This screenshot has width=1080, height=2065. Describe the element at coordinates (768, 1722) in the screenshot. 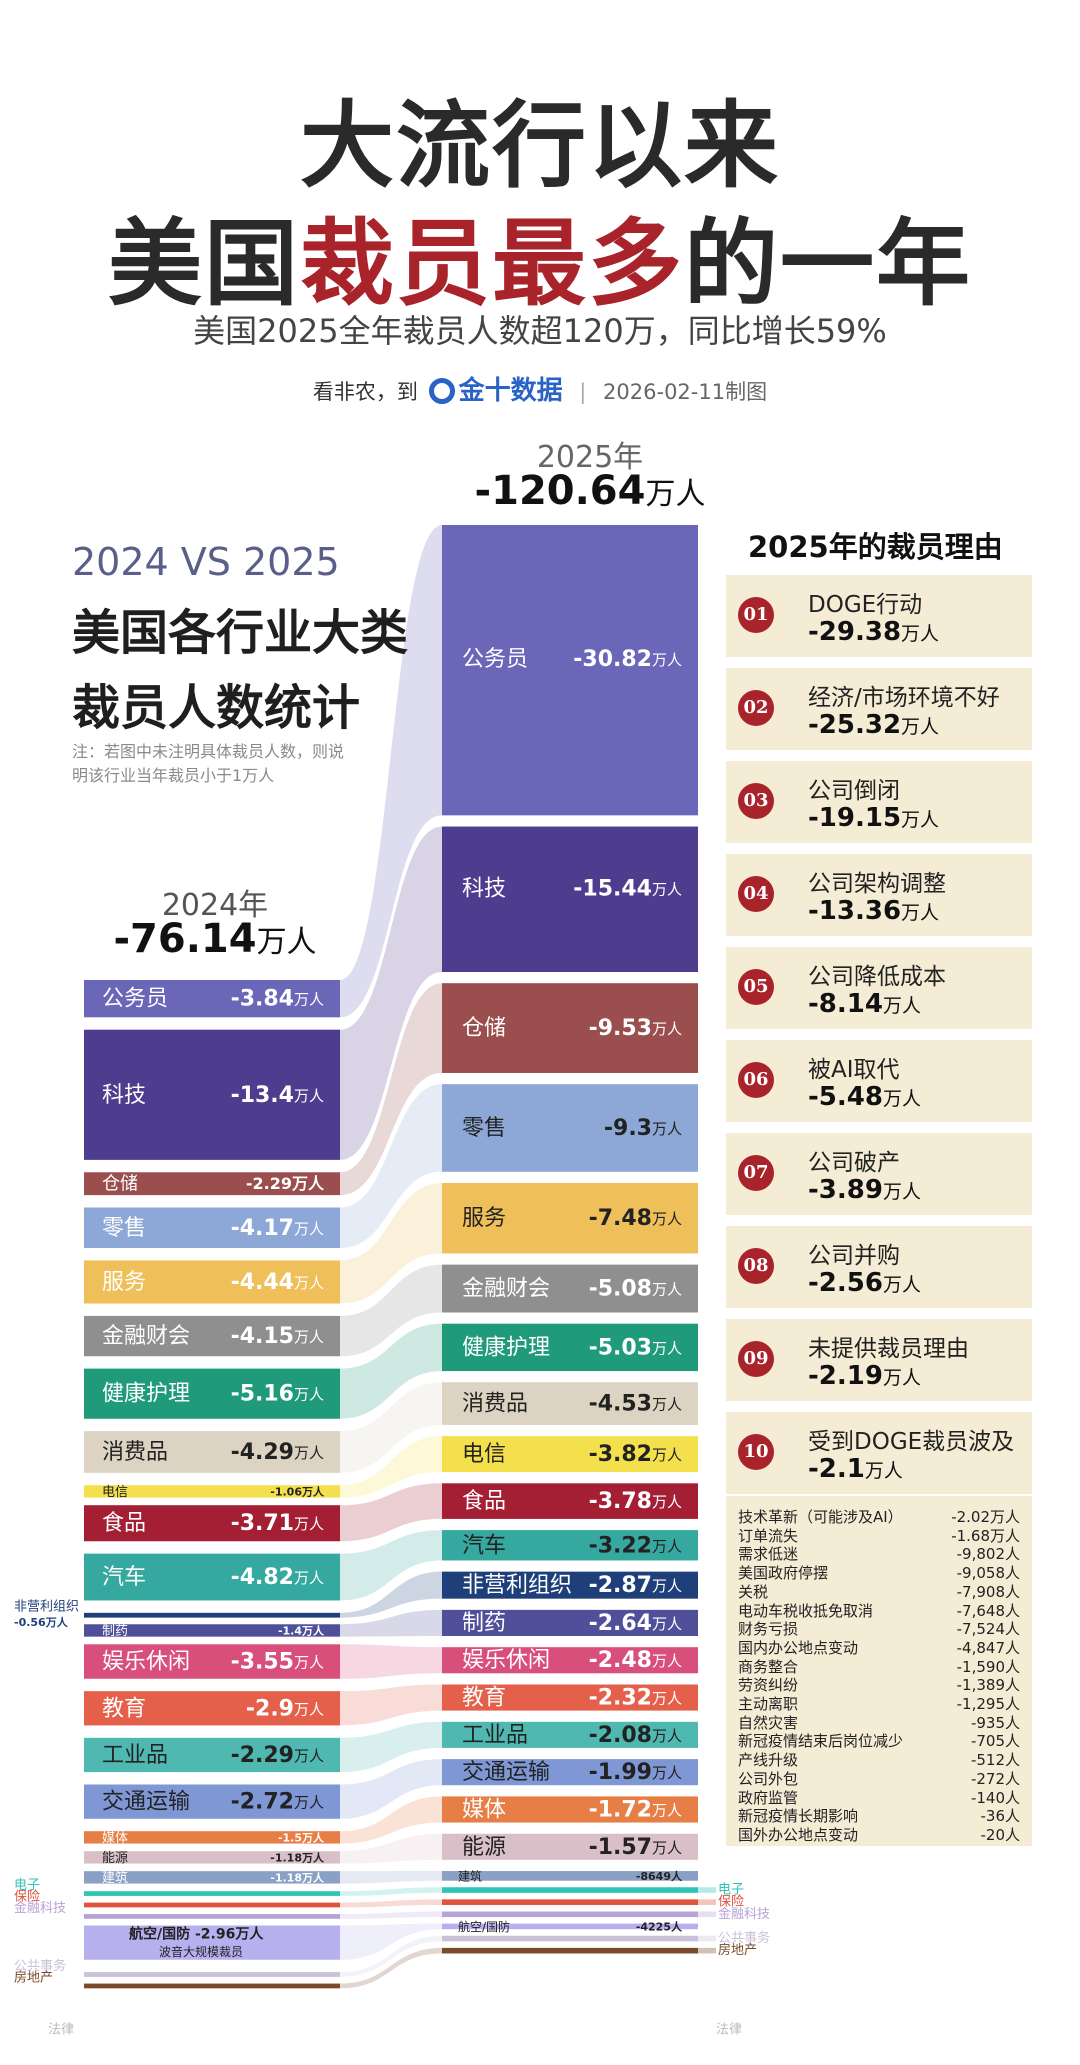

I see `other-reason-label: 自然灾害` at that location.